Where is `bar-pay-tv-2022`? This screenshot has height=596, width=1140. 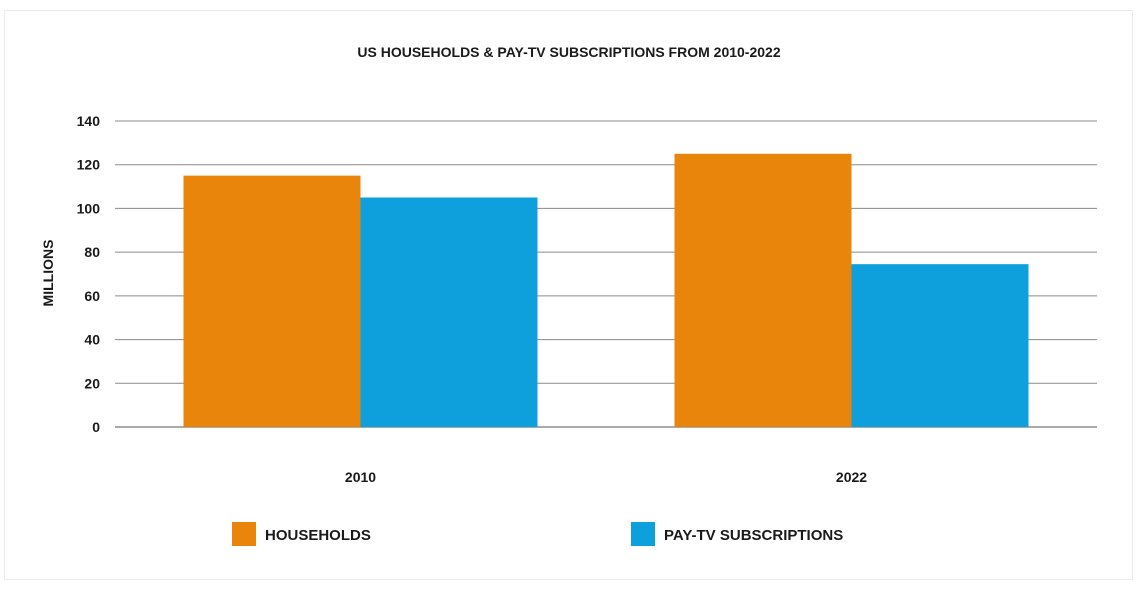 bar-pay-tv-2022 is located at coordinates (940, 345).